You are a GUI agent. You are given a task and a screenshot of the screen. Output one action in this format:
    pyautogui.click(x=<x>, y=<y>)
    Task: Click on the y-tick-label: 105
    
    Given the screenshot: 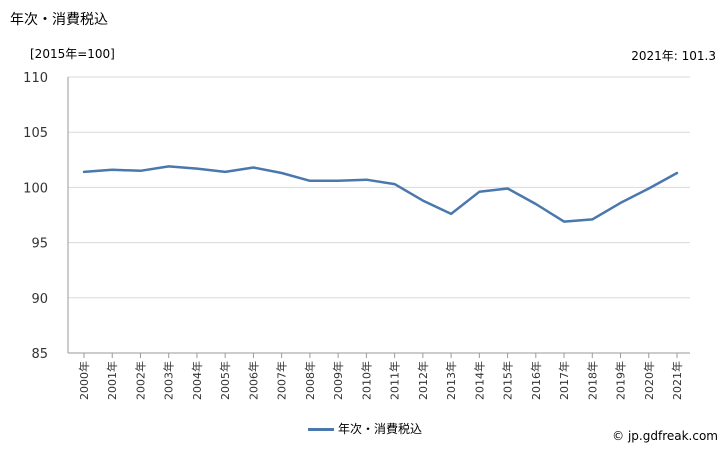 What is the action you would take?
    pyautogui.click(x=35, y=133)
    